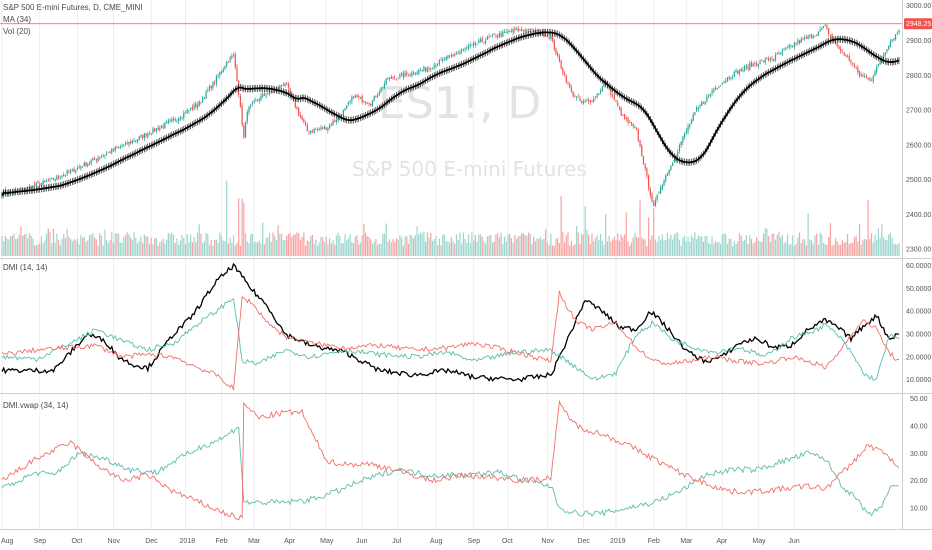  Describe the element at coordinates (25, 267) in the screenshot. I see `dmi-legend: DMI (14, 14)` at that location.